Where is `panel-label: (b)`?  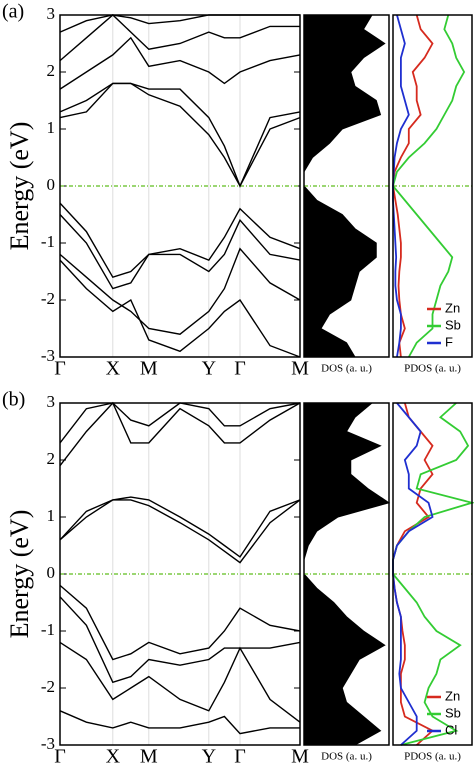 panel-label: (b) is located at coordinates (13, 400).